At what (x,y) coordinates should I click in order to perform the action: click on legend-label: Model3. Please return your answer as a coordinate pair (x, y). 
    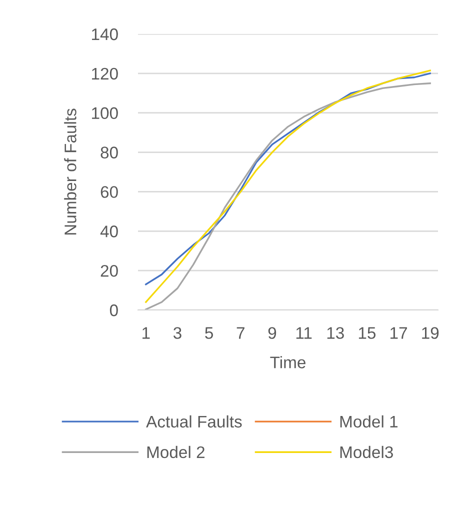
    Looking at the image, I should click on (366, 452).